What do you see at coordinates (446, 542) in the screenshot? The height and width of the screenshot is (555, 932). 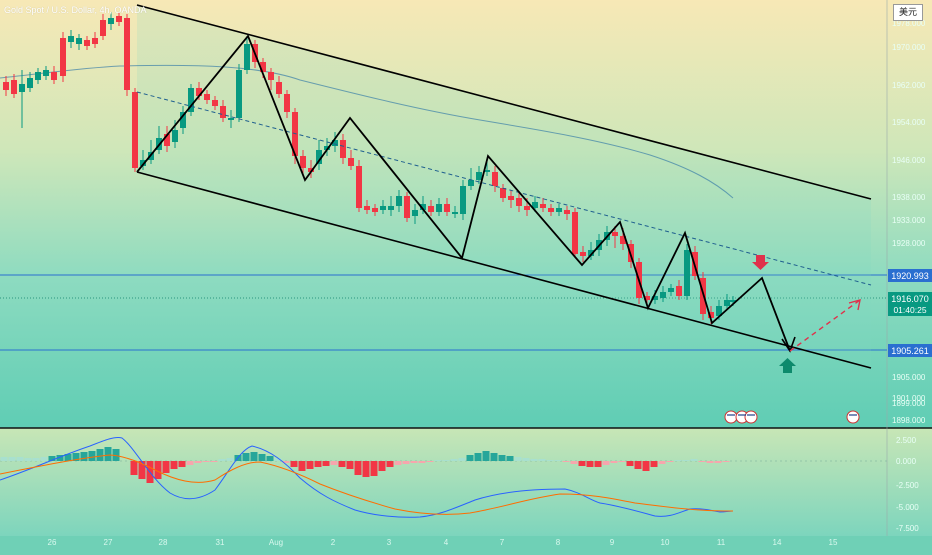 I see `time-axis-label: 4` at bounding box center [446, 542].